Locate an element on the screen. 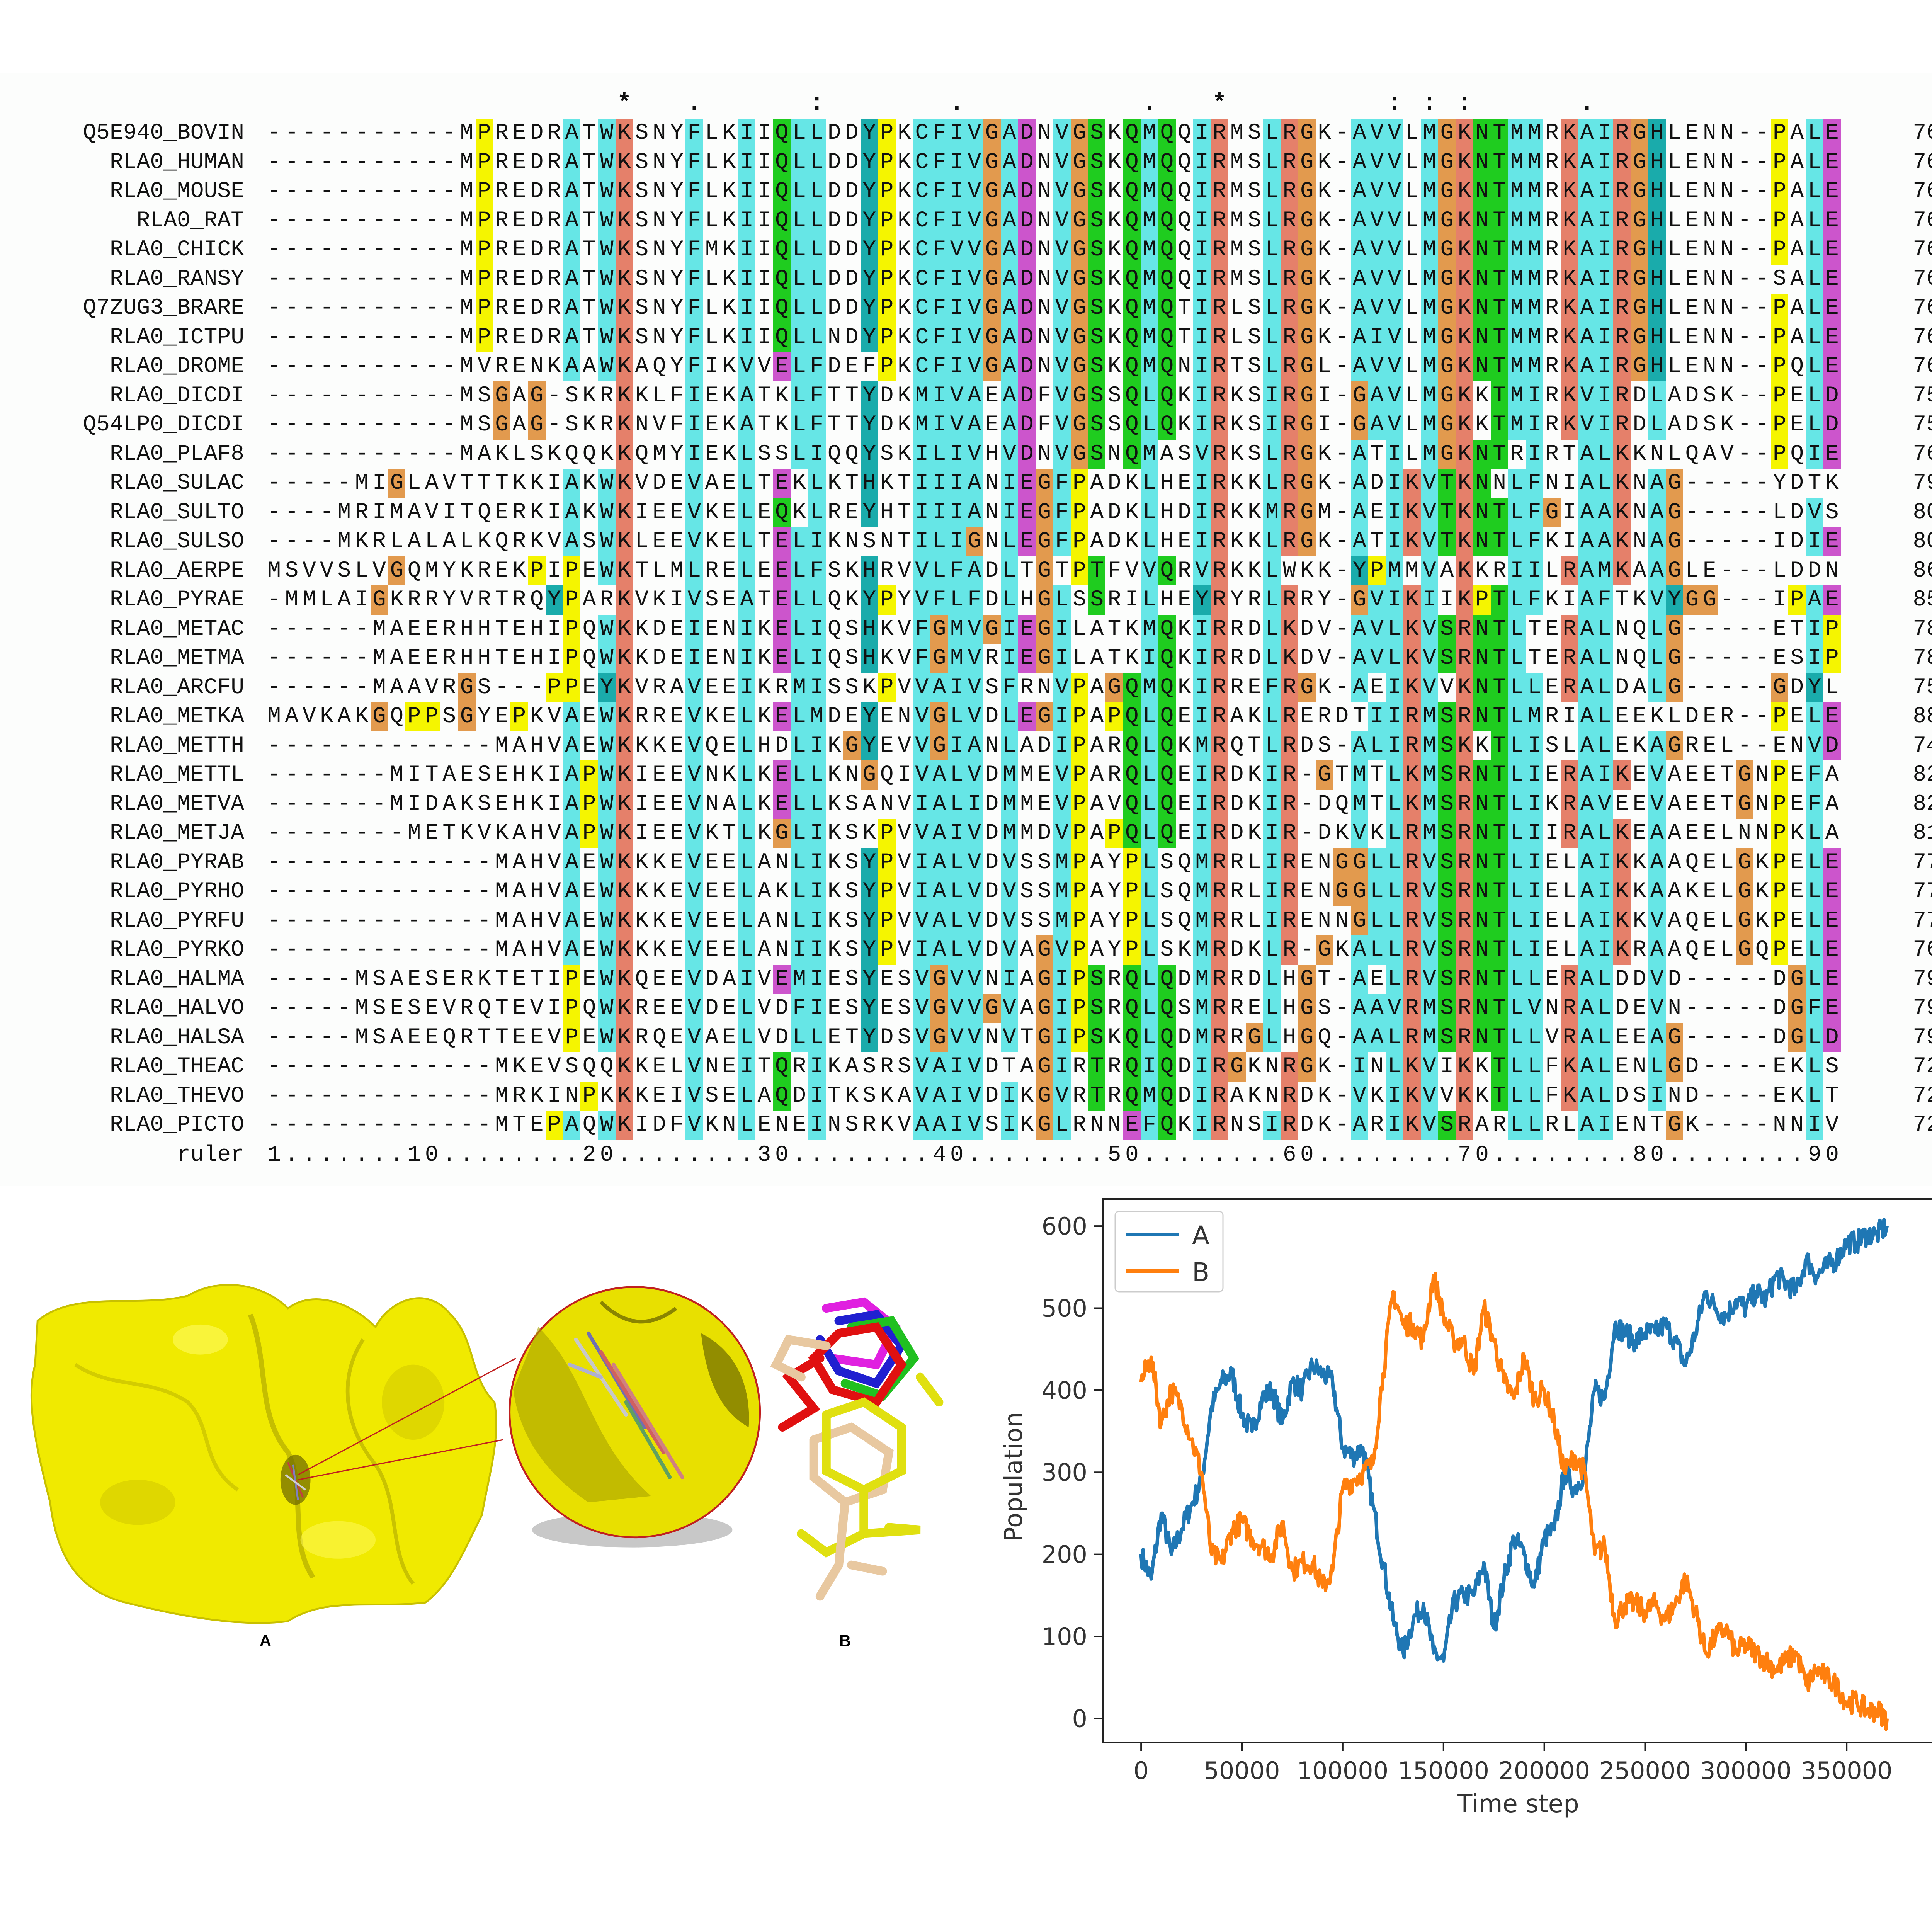  consensus-mark: . is located at coordinates (1587, 104).